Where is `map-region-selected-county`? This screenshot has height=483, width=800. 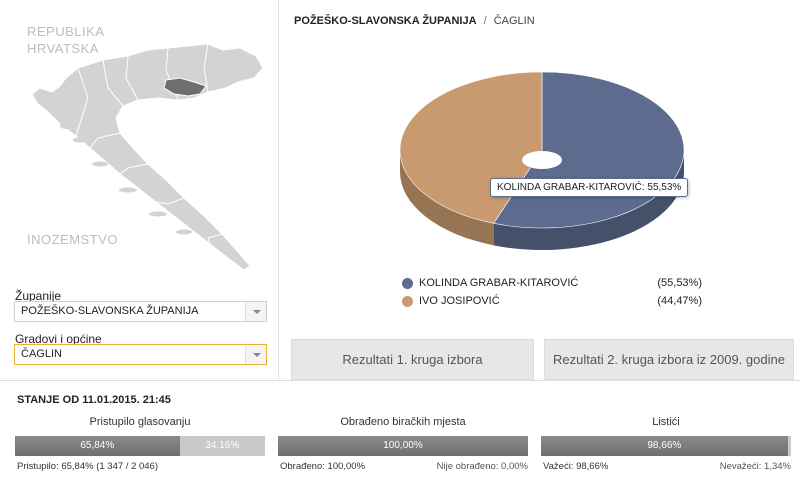
map-region-selected-county is located at coordinates (185, 87).